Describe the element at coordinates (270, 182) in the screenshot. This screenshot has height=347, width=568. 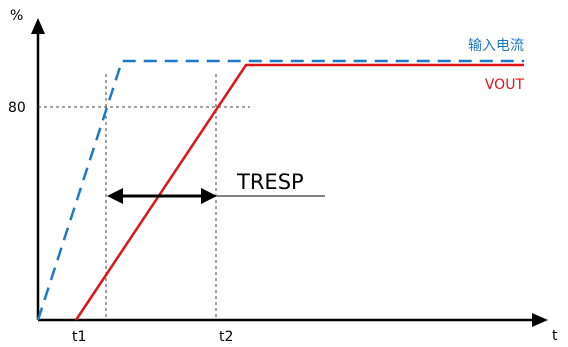
I see `tresp-label: TRESP` at that location.